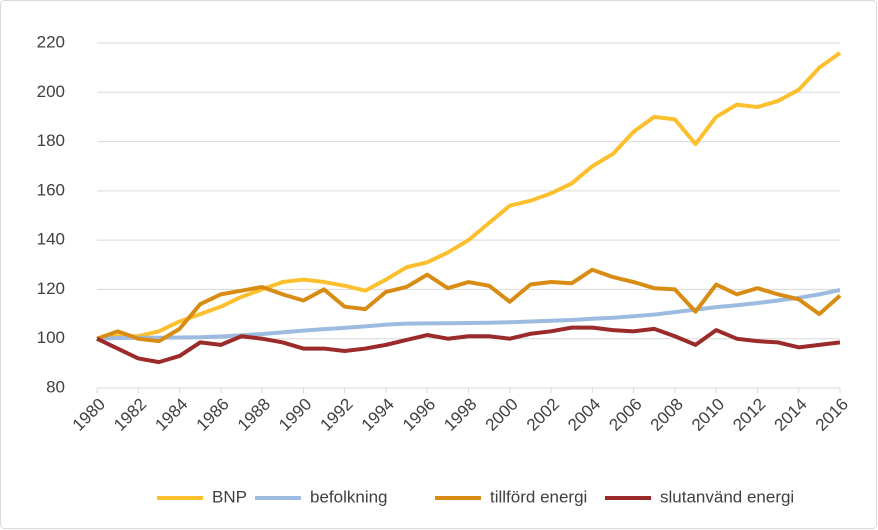  What do you see at coordinates (229, 496) in the screenshot?
I see `legend-label: BNP` at bounding box center [229, 496].